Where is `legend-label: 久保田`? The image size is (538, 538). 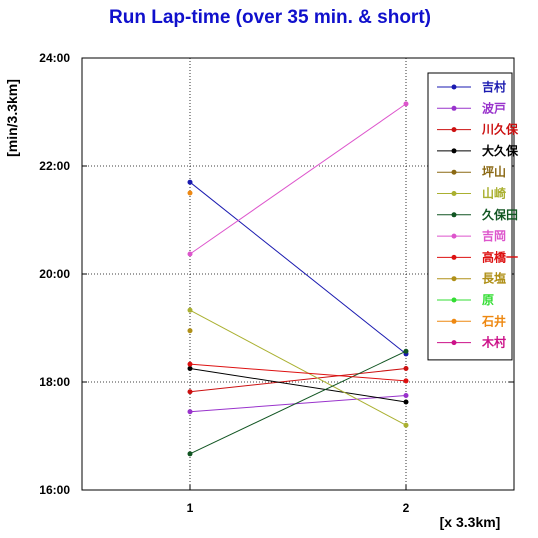
legend-label: 久保田 is located at coordinates (500, 214).